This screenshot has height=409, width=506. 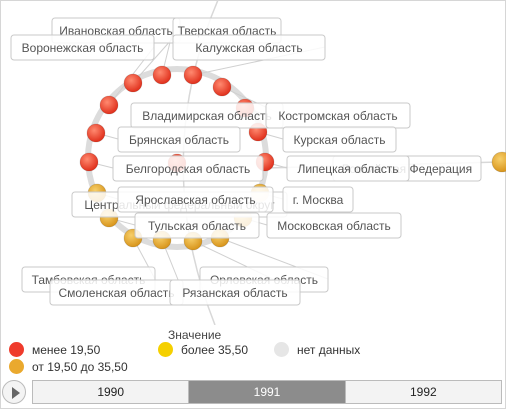 I want to click on bubble-воронежская-область, so click(x=109, y=105).